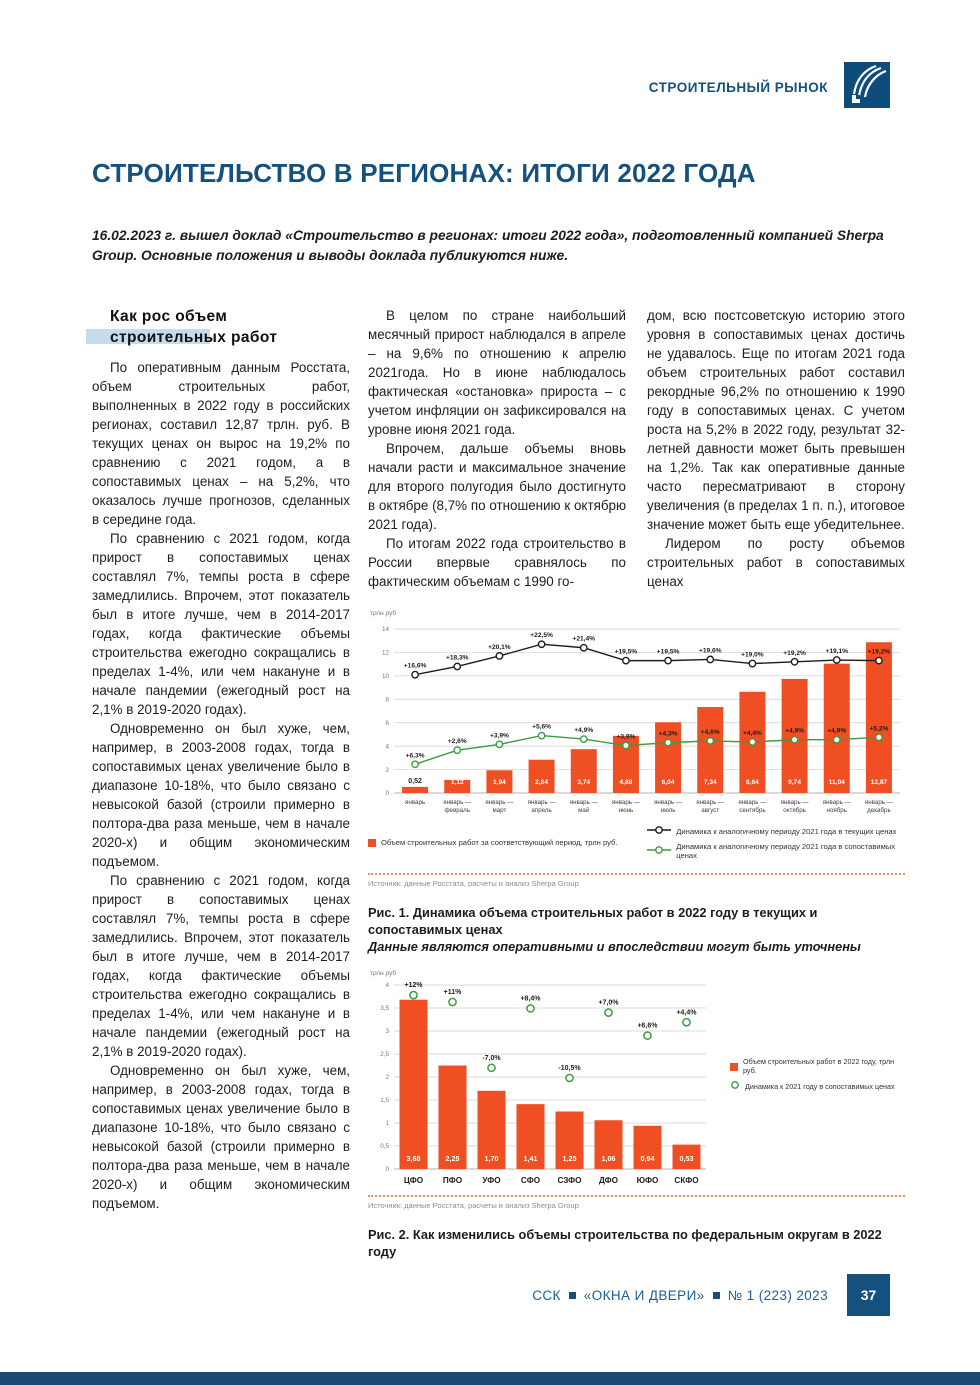  What do you see at coordinates (868, 1295) in the screenshot?
I see `page-number: 37` at bounding box center [868, 1295].